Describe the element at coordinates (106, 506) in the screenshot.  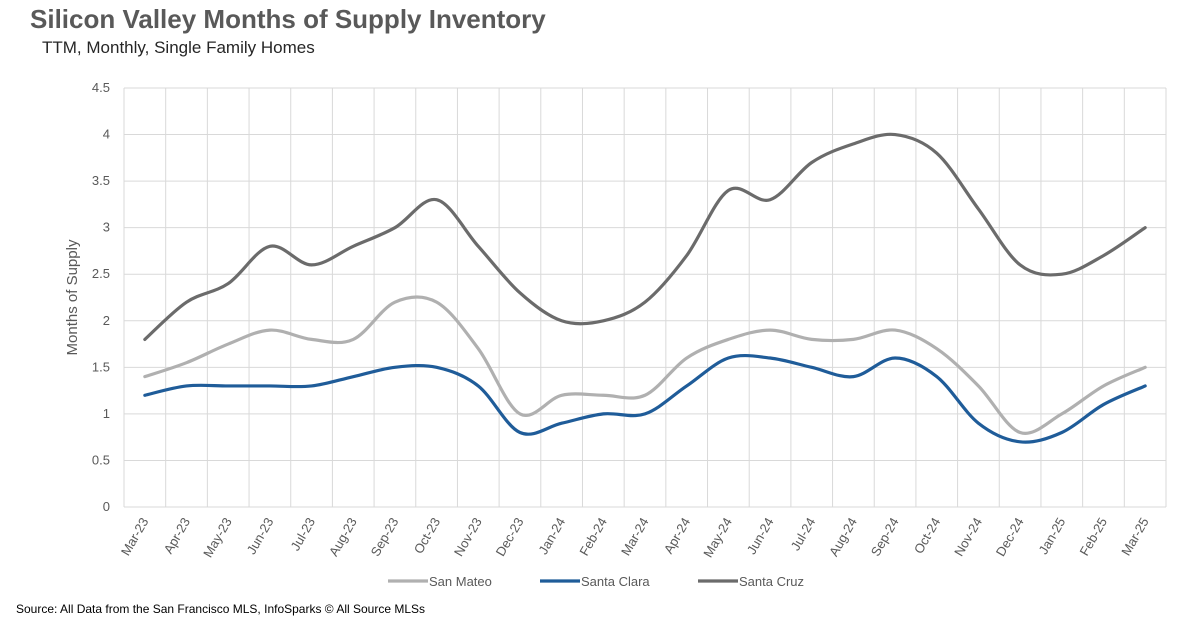
I see `y-tick-label: 0` at that location.